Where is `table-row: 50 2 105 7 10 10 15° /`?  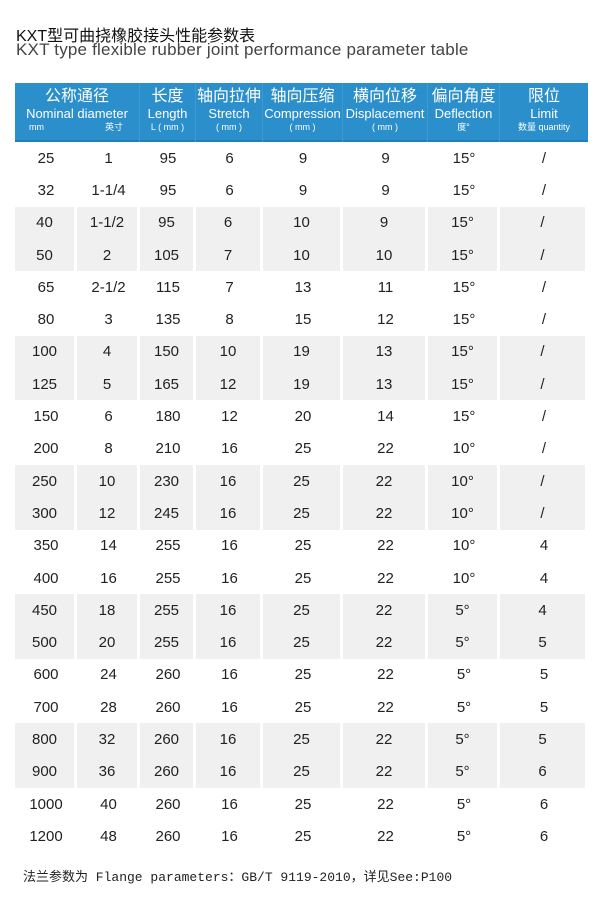 table-row: 50 2 105 7 10 10 15° / is located at coordinates (301, 255).